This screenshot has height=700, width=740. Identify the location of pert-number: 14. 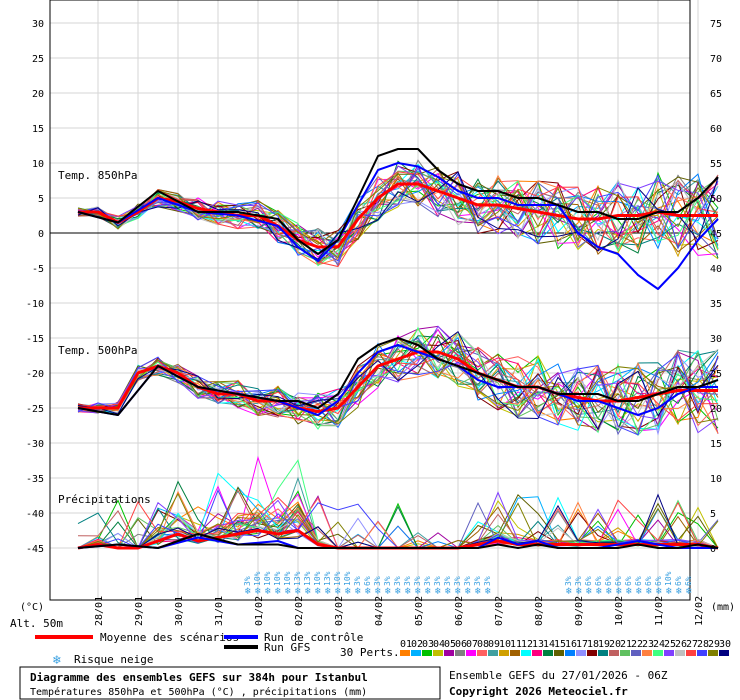
(549, 644).